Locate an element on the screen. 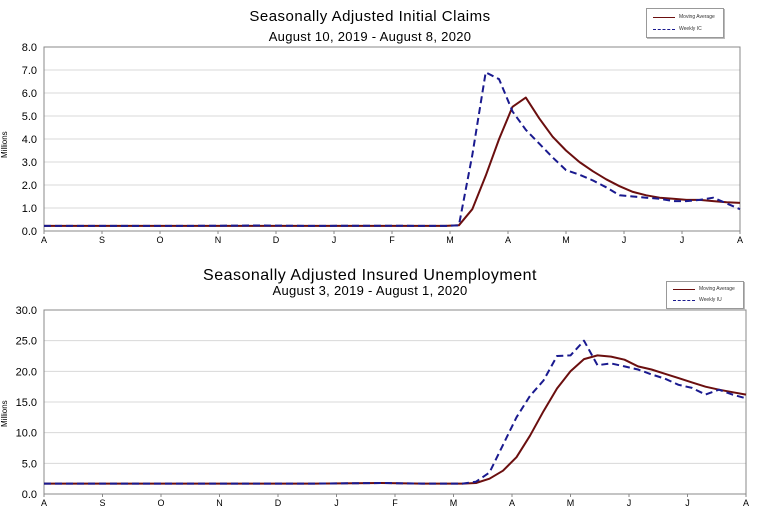 This screenshot has width=760, height=521. y-tick-label: 7.0 is located at coordinates (29, 71).